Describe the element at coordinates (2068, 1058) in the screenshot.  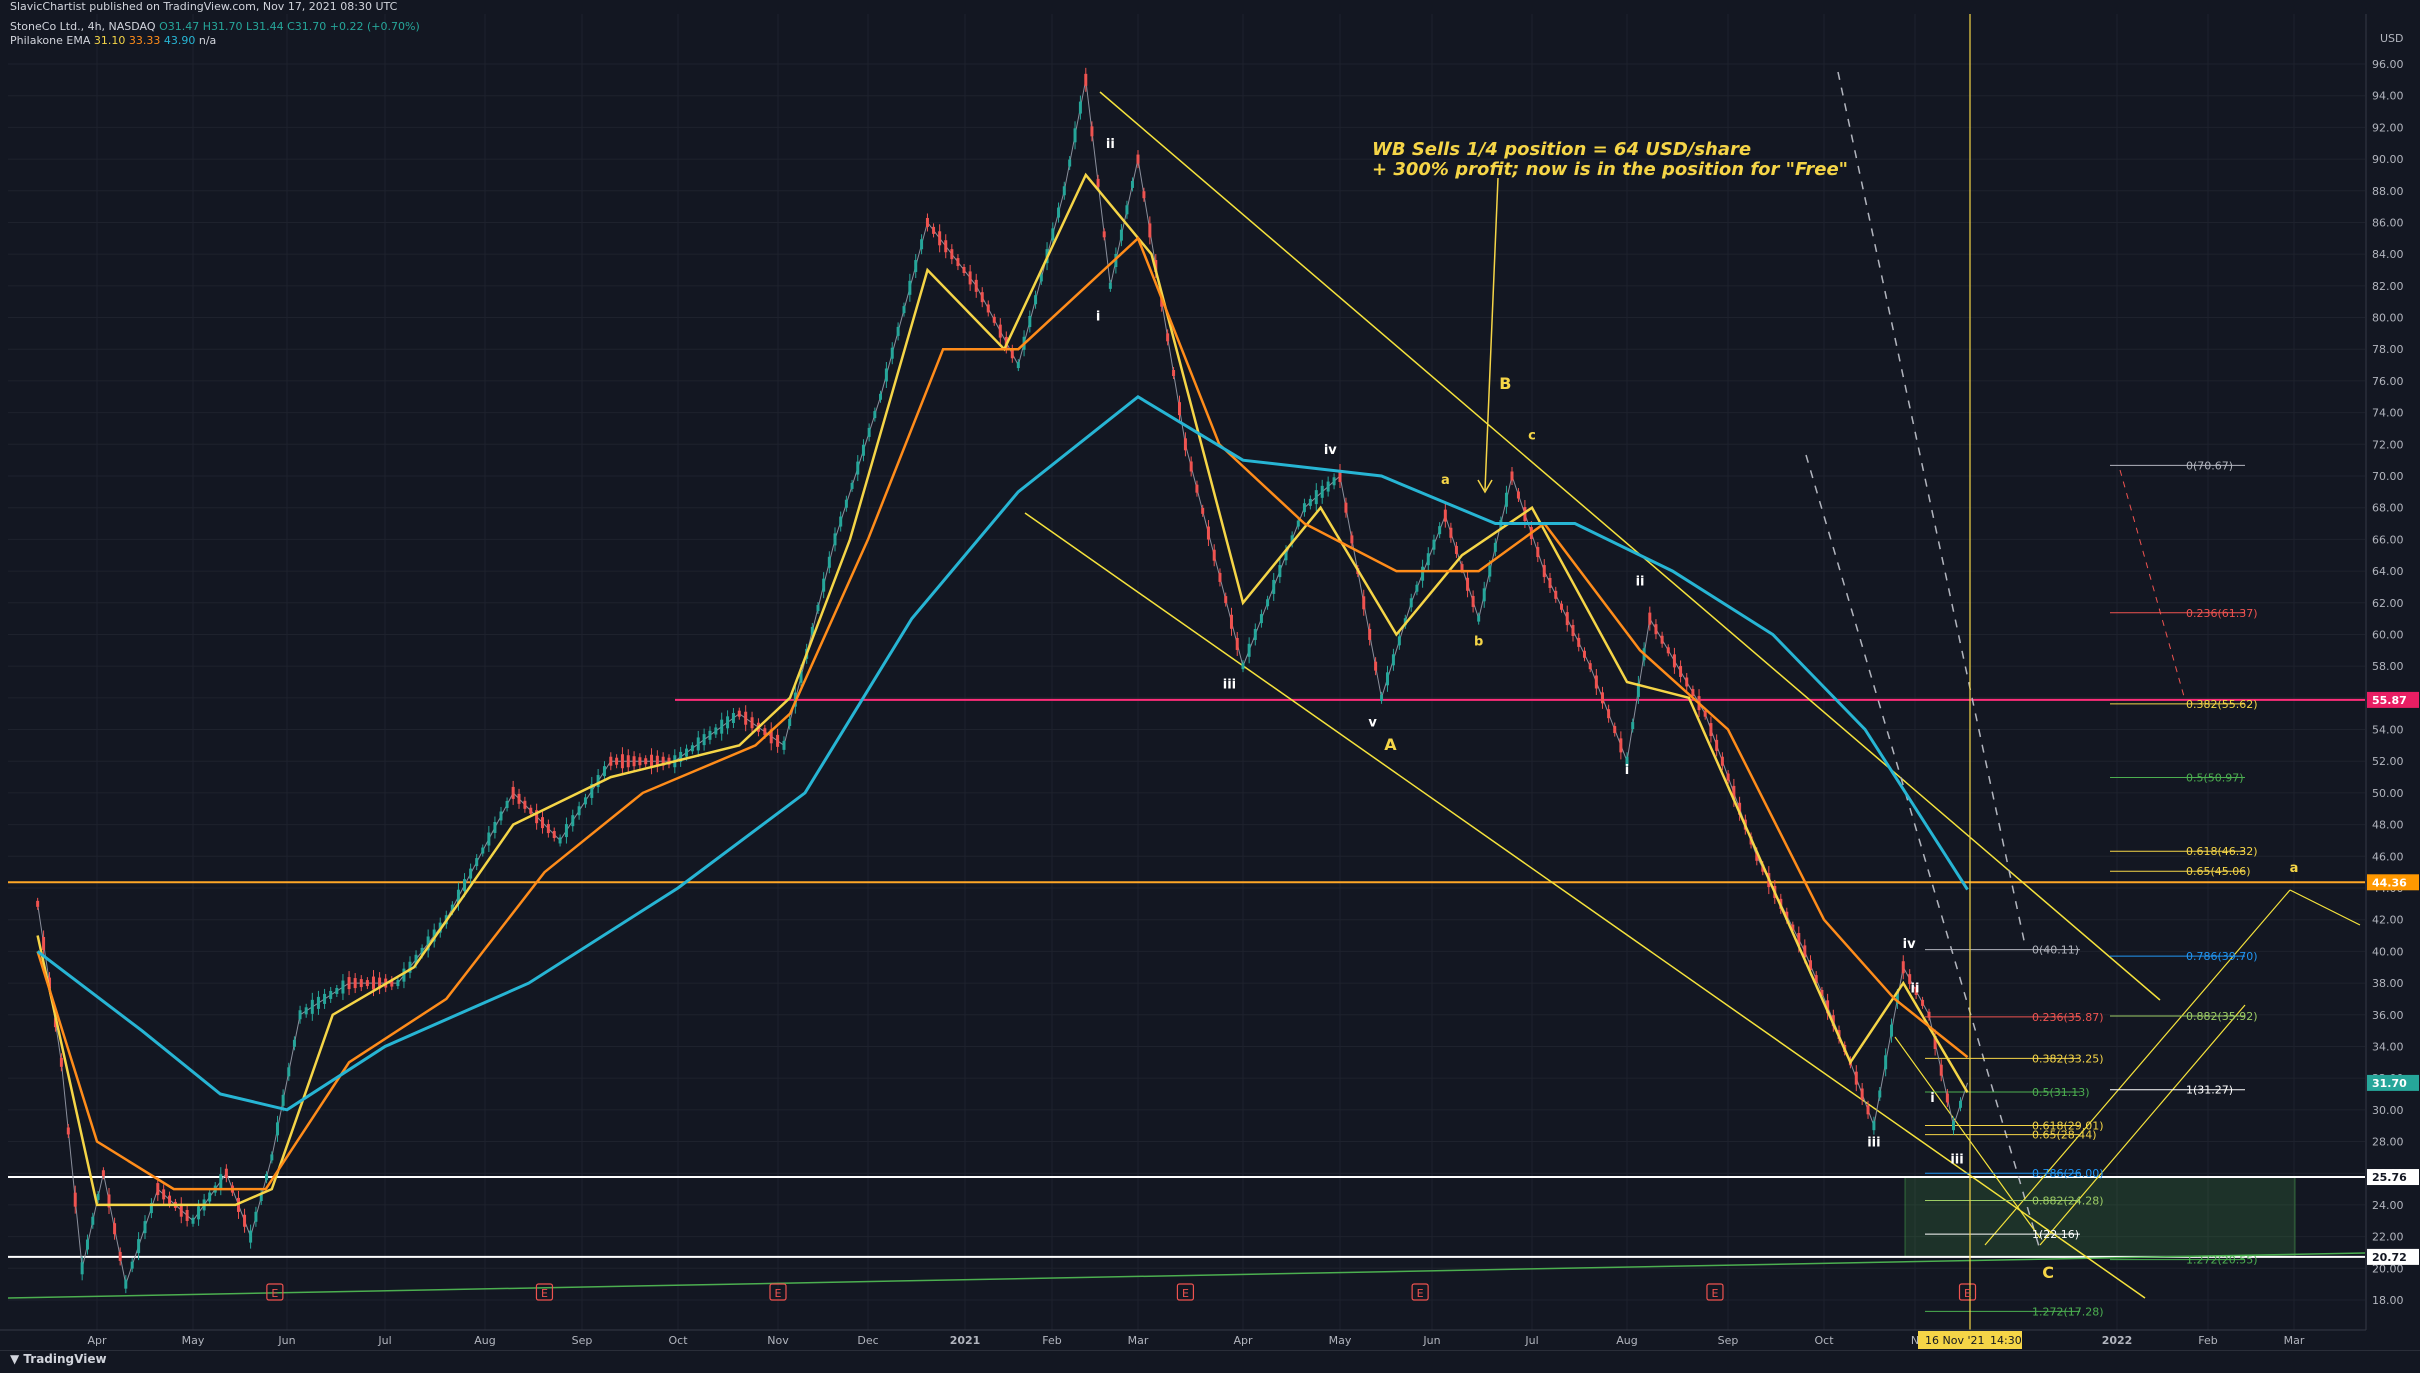
I see `fib-level-label: 0.382(33.25)` at that location.